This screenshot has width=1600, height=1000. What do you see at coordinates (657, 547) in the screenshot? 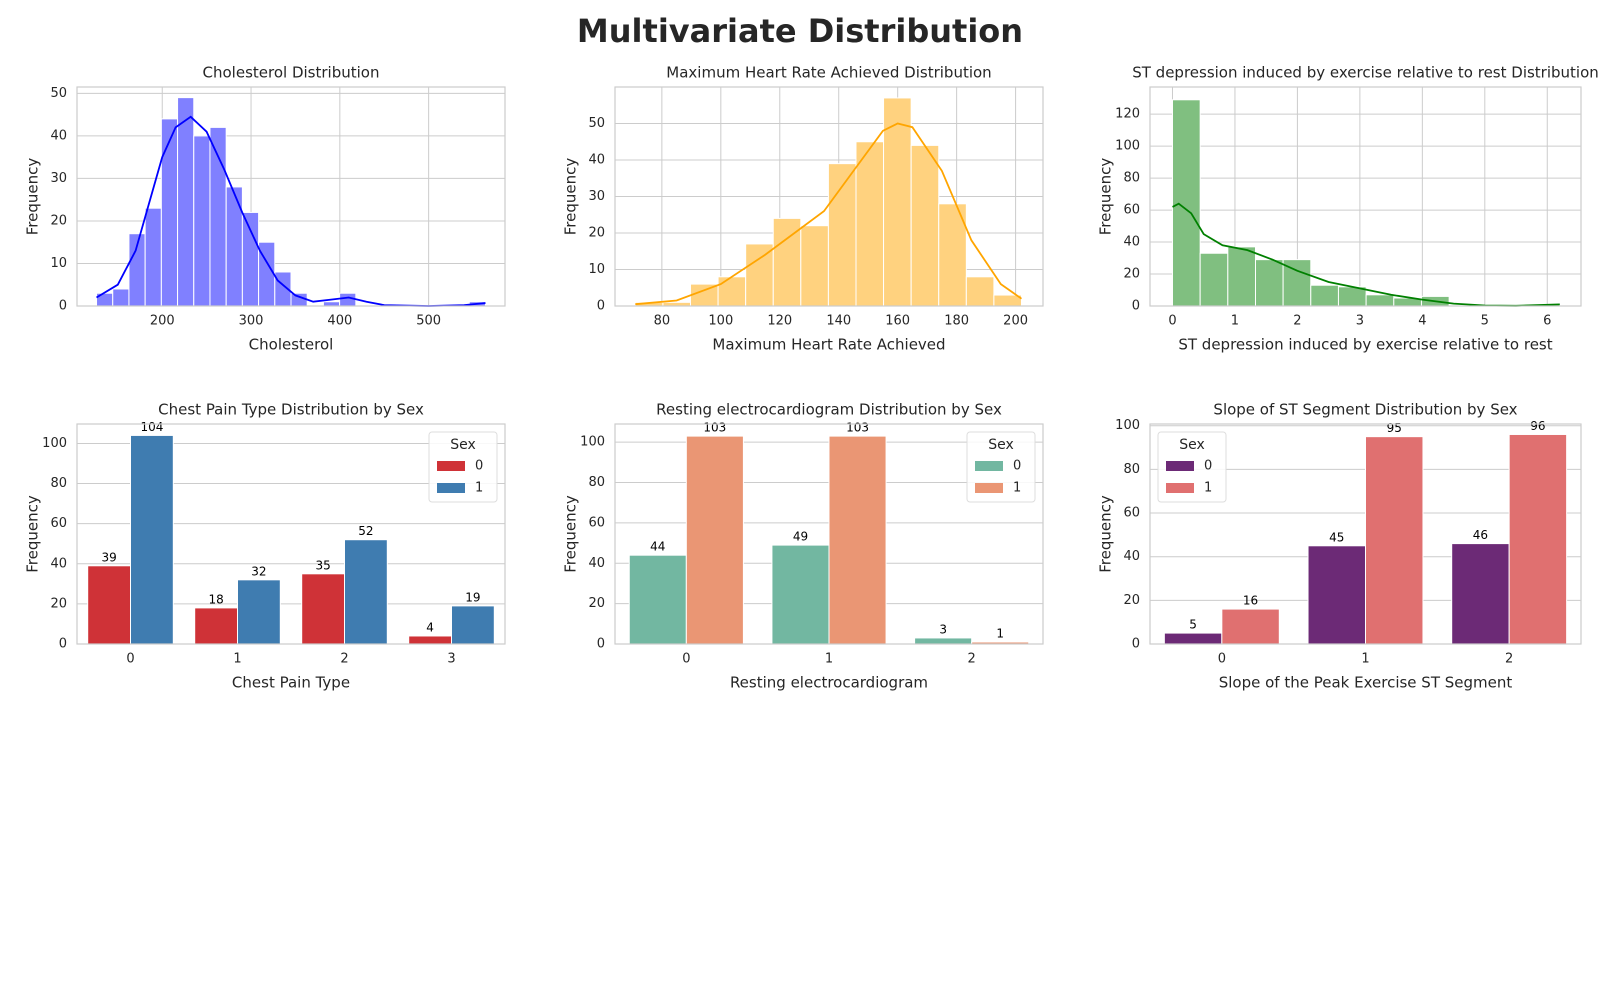
I see `bar-value-label: 44` at bounding box center [657, 547].